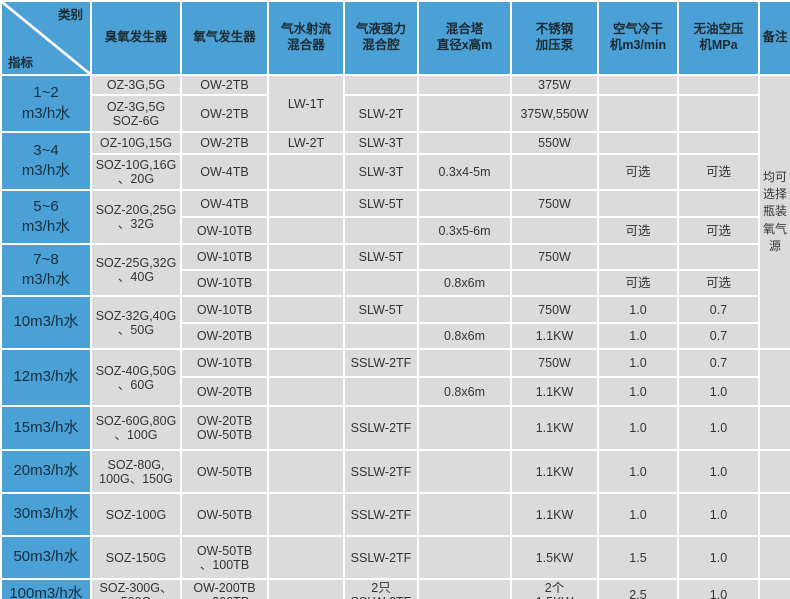  Describe the element at coordinates (774, 38) in the screenshot. I see `column-header-remark: 备注` at that location.